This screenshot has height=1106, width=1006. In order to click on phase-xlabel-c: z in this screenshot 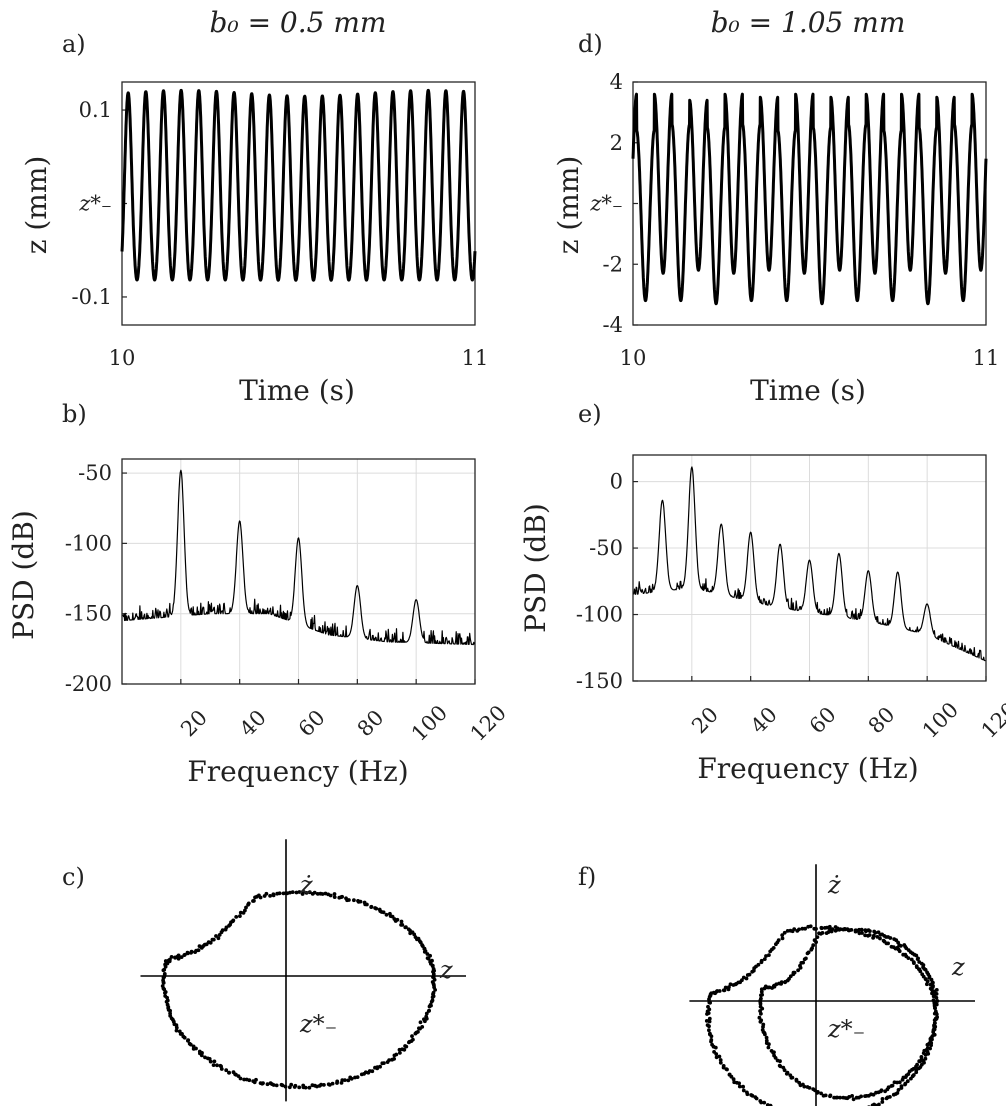, I will do `click(446, 970)`.